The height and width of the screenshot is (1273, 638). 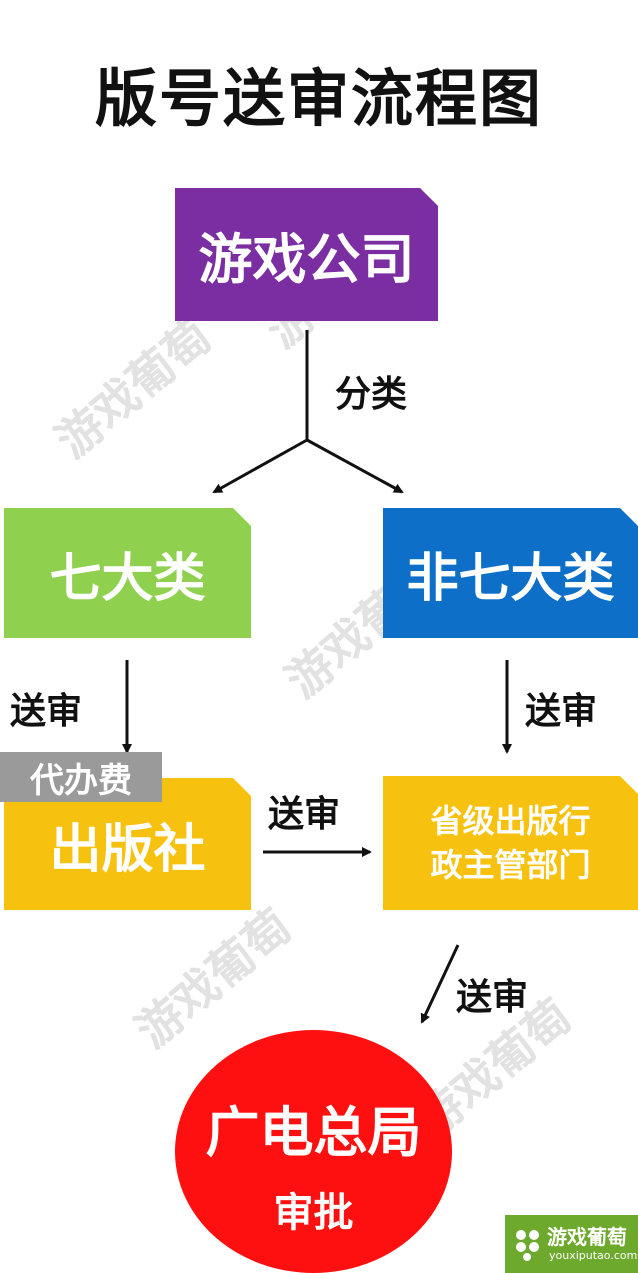 What do you see at coordinates (127, 578) in the screenshot?
I see `node-label: 七大类` at bounding box center [127, 578].